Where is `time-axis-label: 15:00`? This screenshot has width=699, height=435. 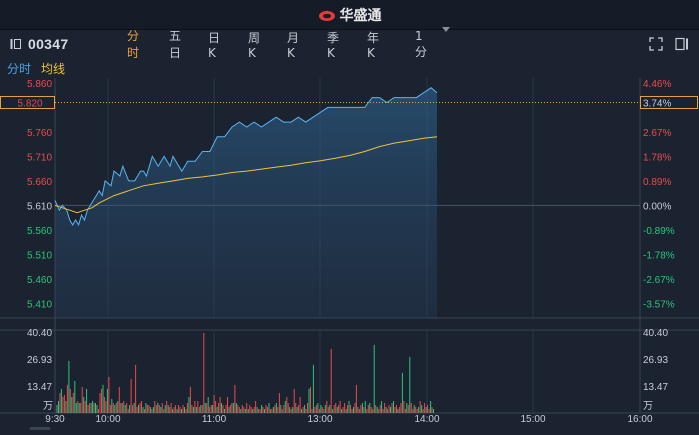
time-axis-label: 15:00 is located at coordinates (532, 419).